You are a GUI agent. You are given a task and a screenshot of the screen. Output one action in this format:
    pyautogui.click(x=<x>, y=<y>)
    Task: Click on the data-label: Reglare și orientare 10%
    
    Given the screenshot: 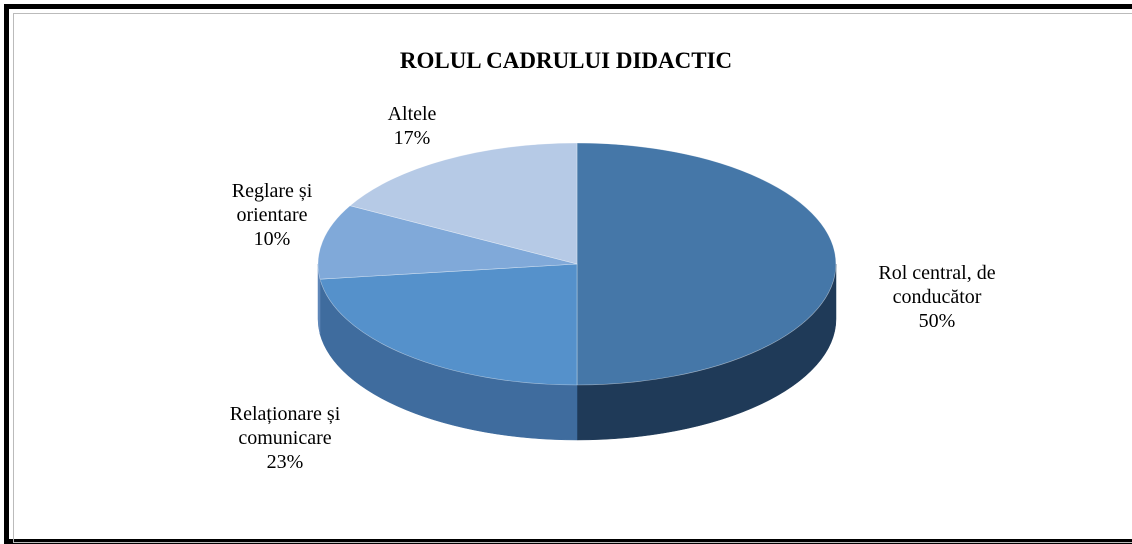 What is the action you would take?
    pyautogui.click(x=272, y=215)
    